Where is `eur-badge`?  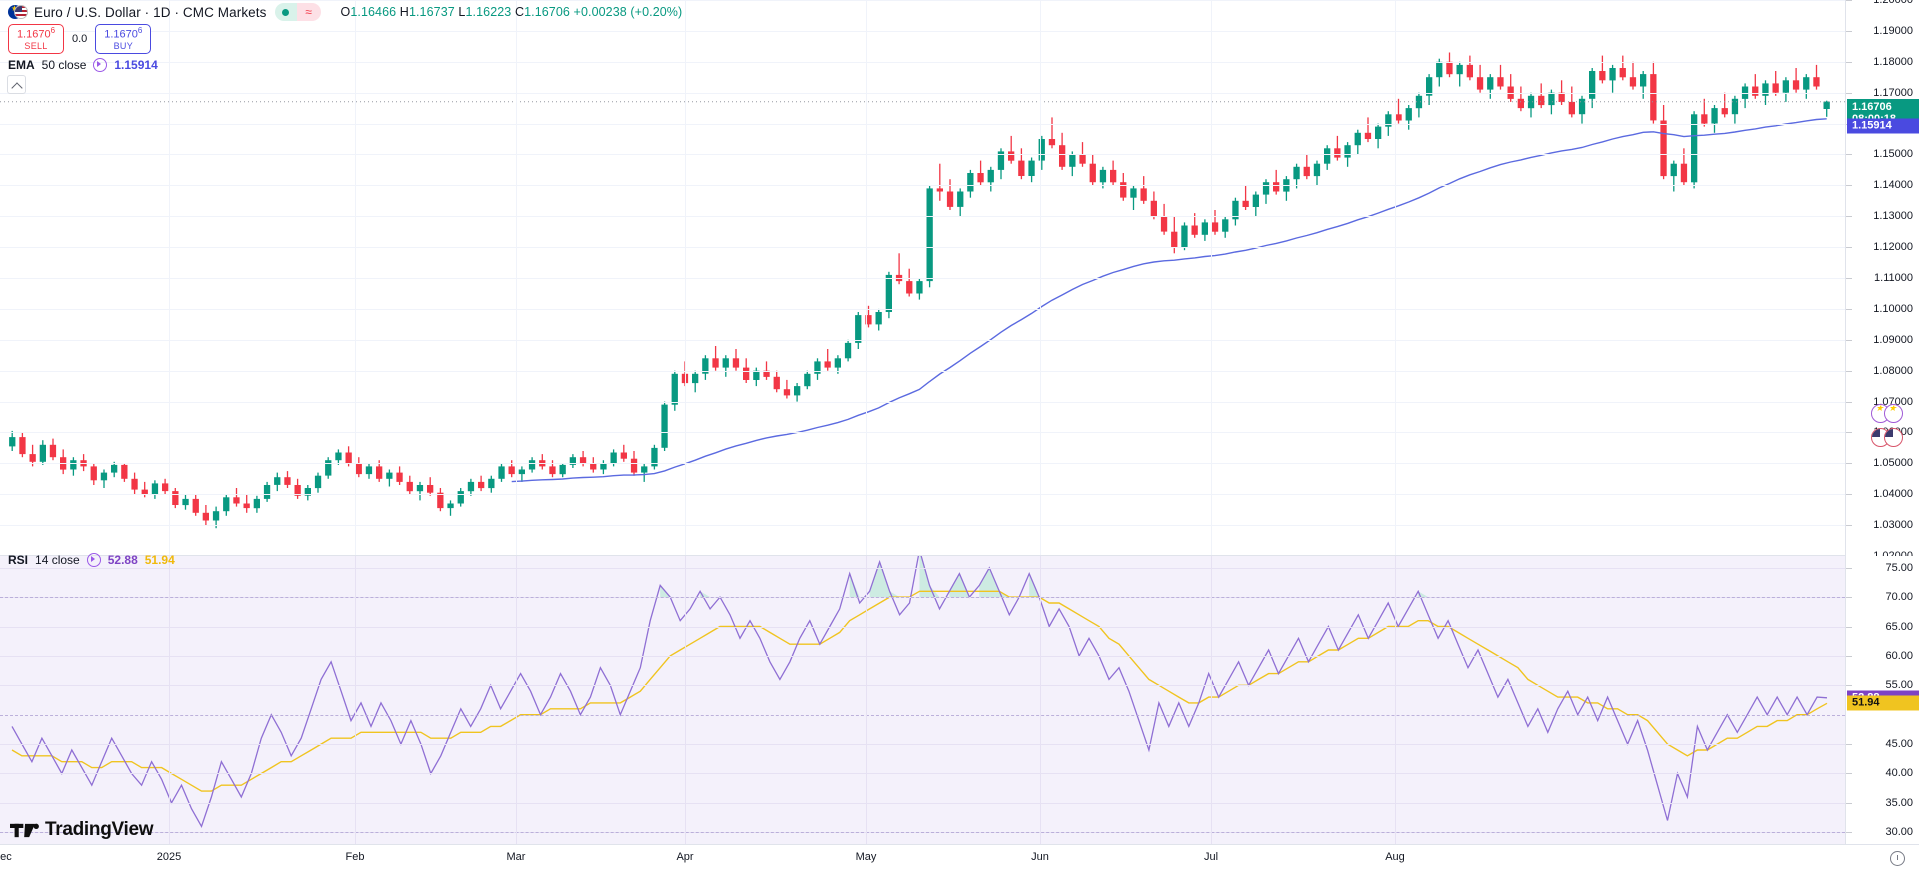
eur-badge is located at coordinates (1888, 413).